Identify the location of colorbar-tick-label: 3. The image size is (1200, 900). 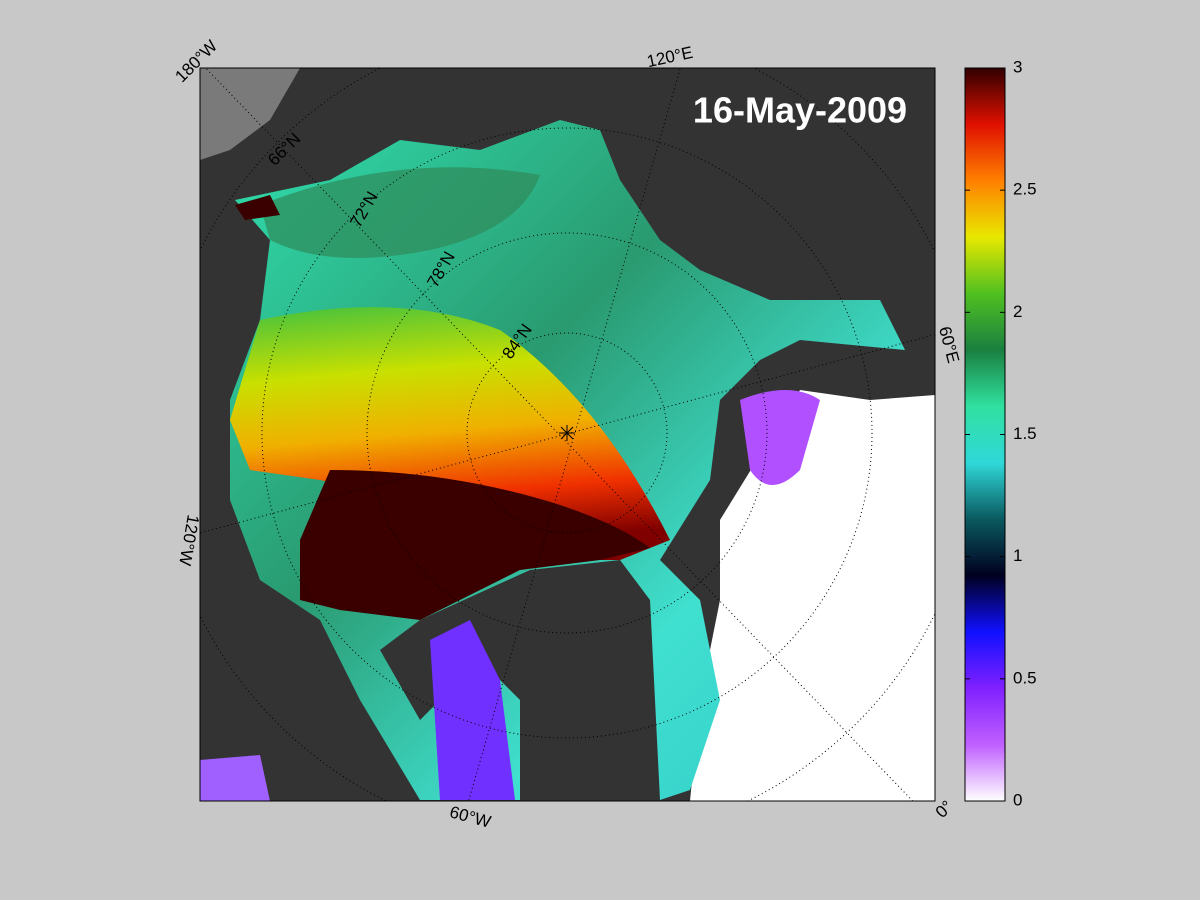
(1017, 66).